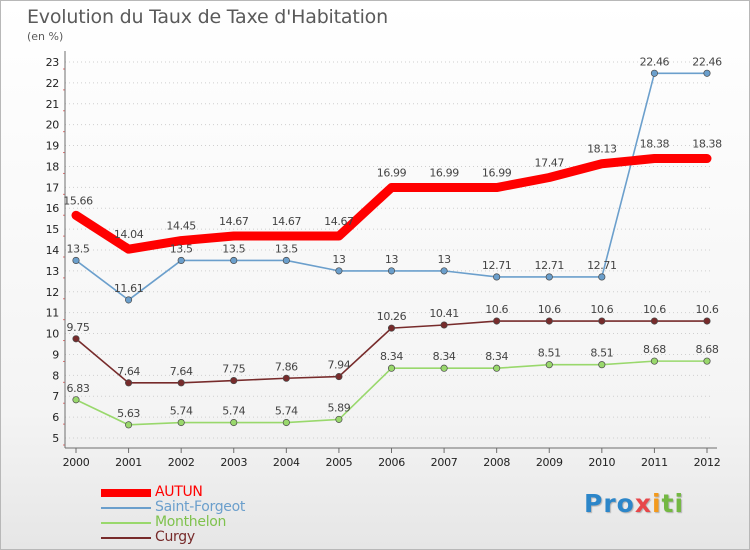 The height and width of the screenshot is (550, 750). Describe the element at coordinates (654, 462) in the screenshot. I see `x-tick-label: 2011` at that location.